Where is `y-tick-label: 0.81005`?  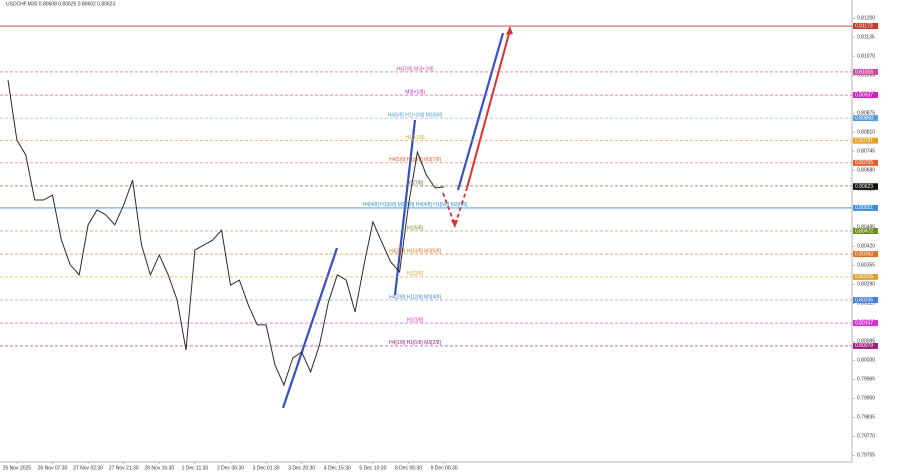
y-tick-label: 0.81005 is located at coordinates (866, 75).